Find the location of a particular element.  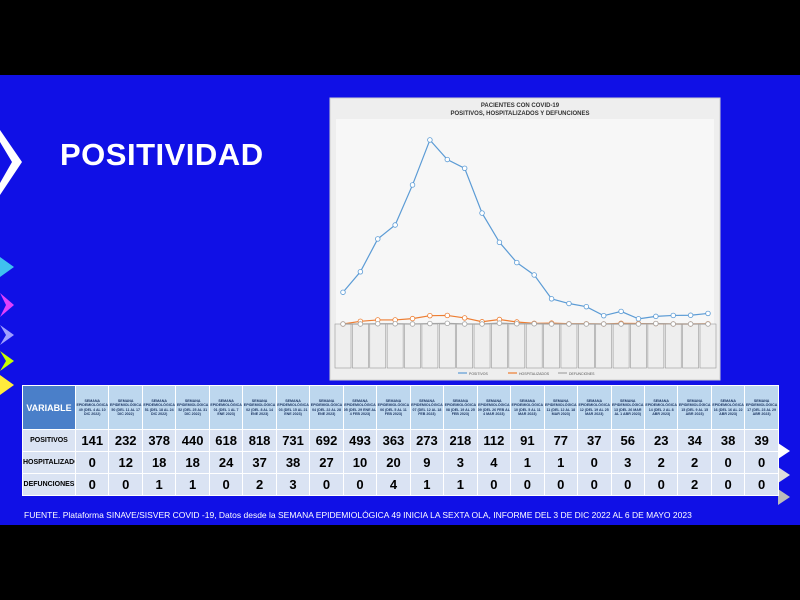

slide-title: POSITIVIDAD is located at coordinates (162, 154).